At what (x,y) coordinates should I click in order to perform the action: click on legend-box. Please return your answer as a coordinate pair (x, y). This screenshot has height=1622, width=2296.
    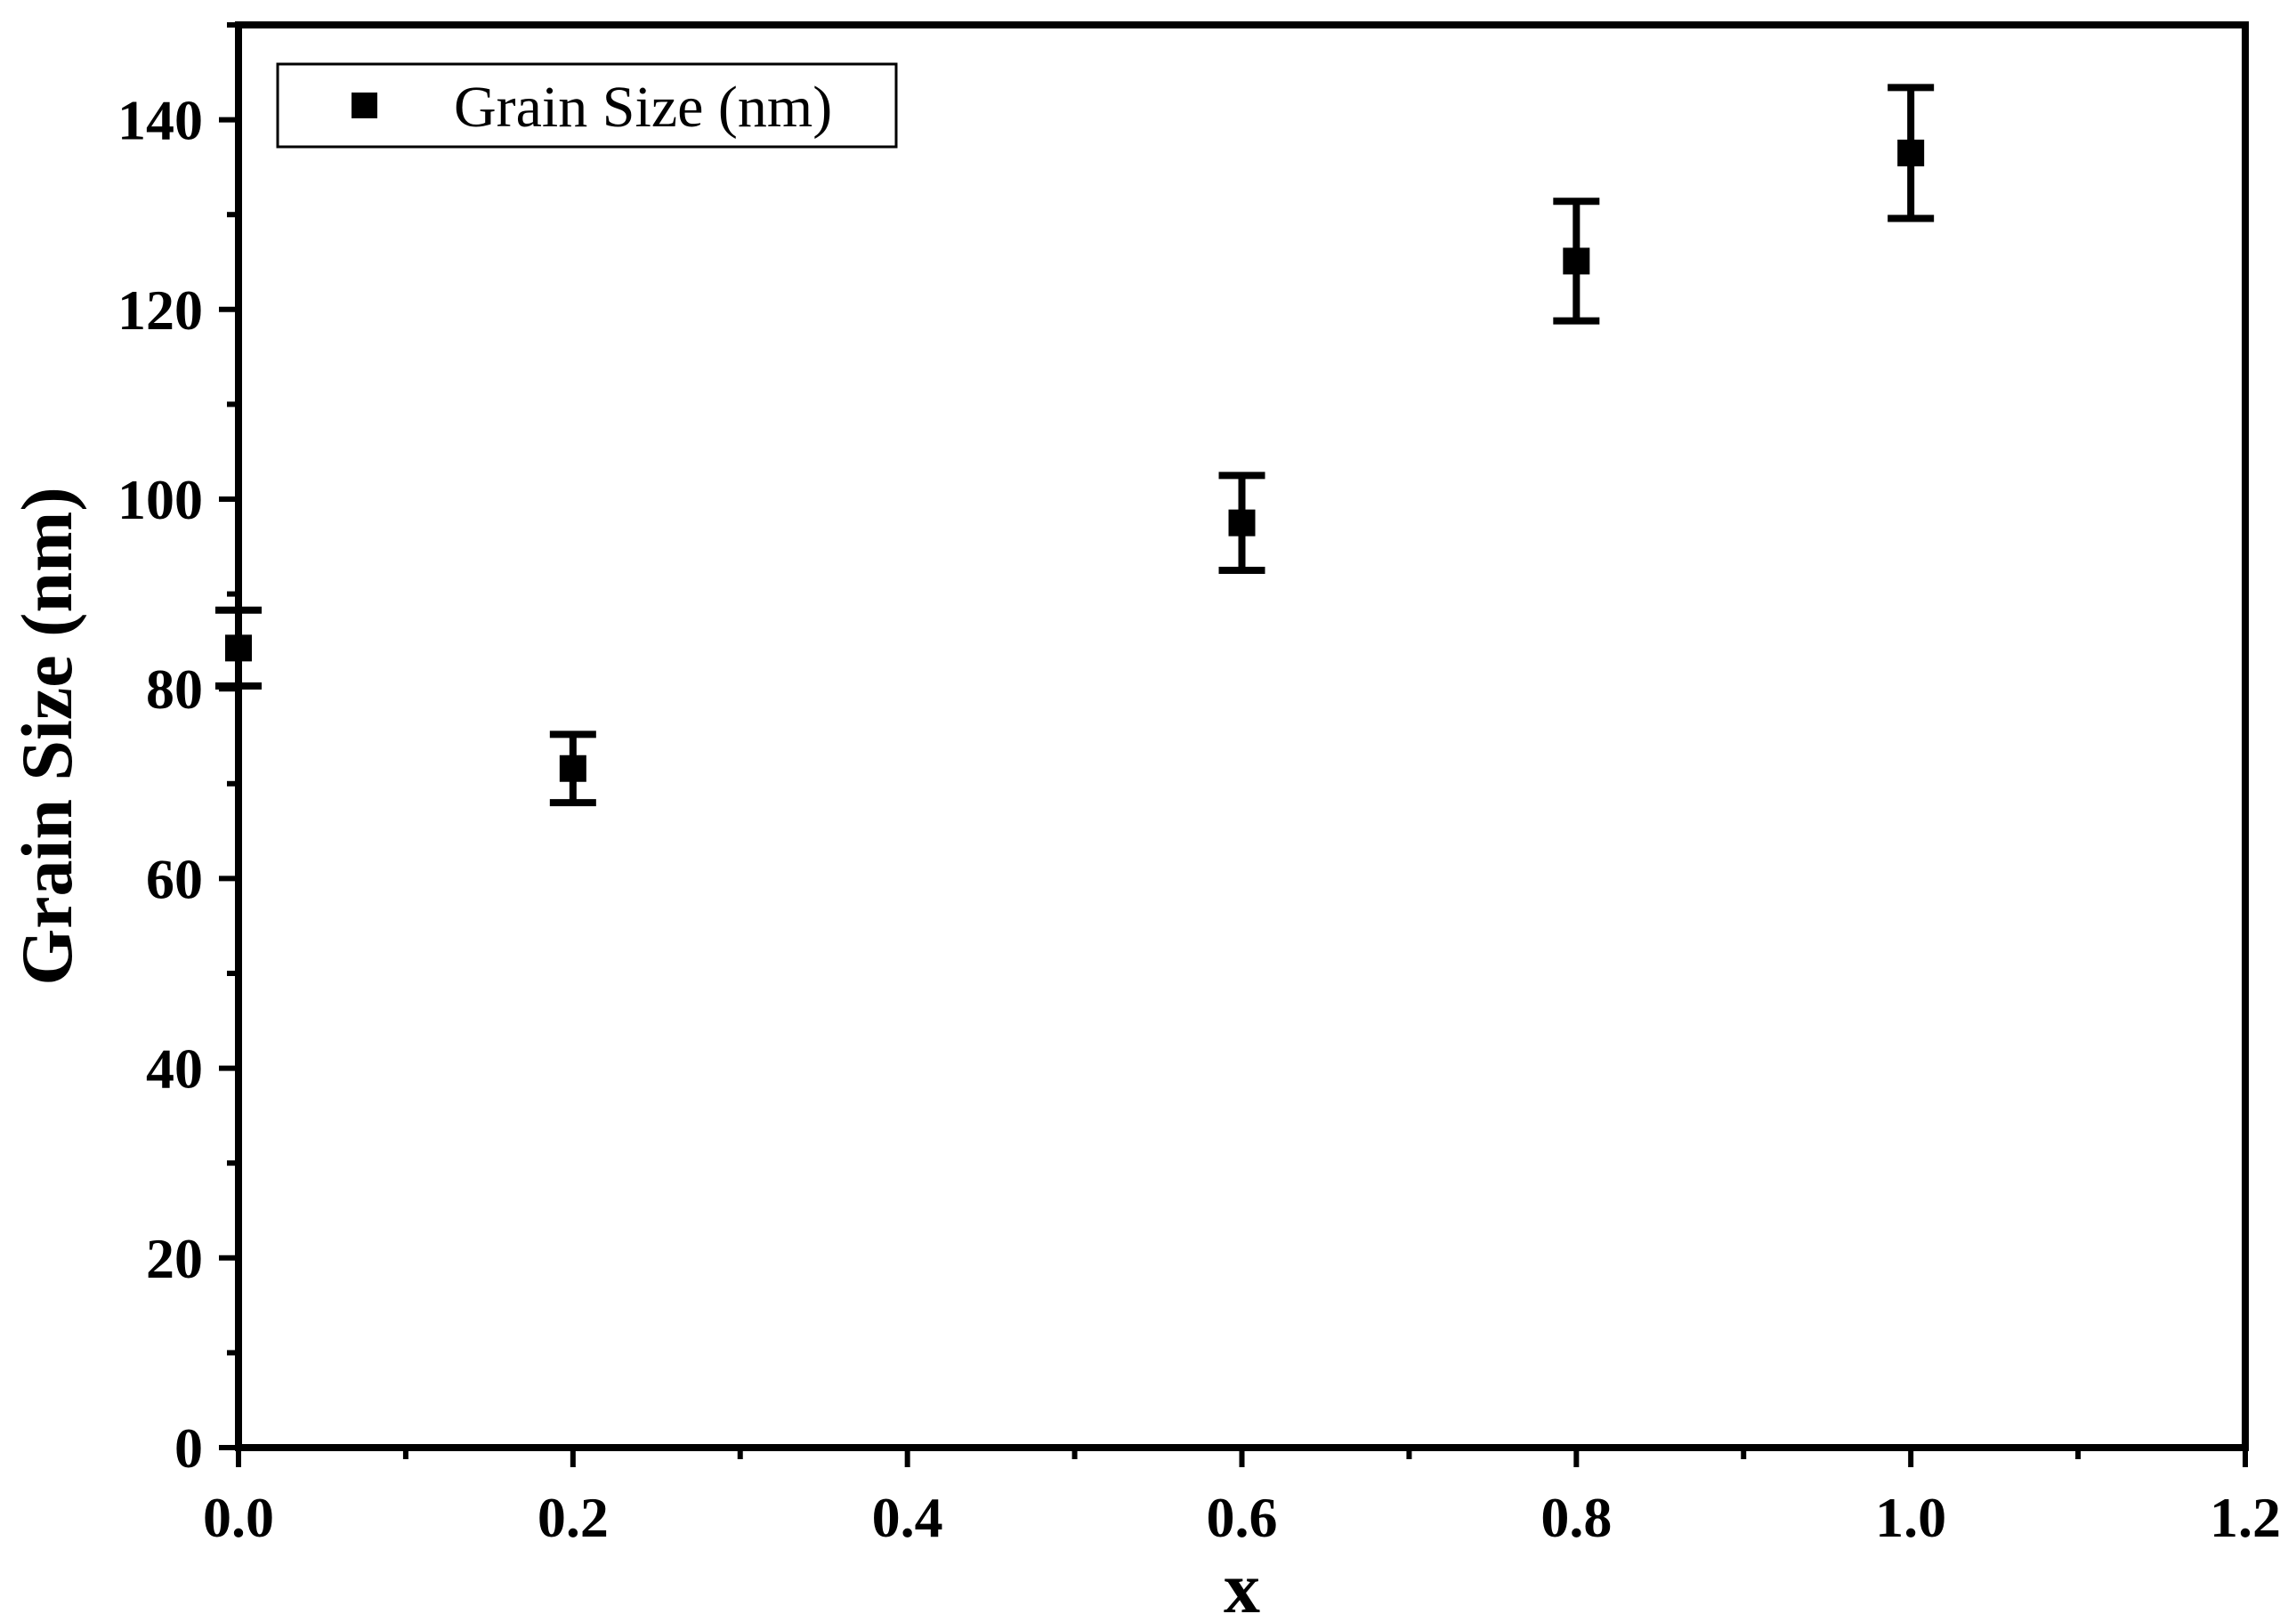
    Looking at the image, I should click on (587, 105).